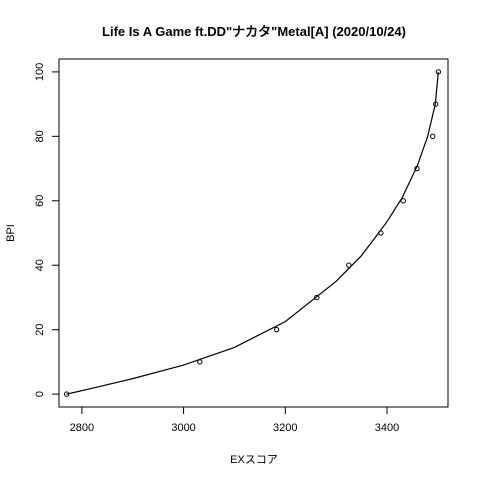 This screenshot has height=480, width=480. I want to click on x-tick-label: 2800, so click(82, 428).